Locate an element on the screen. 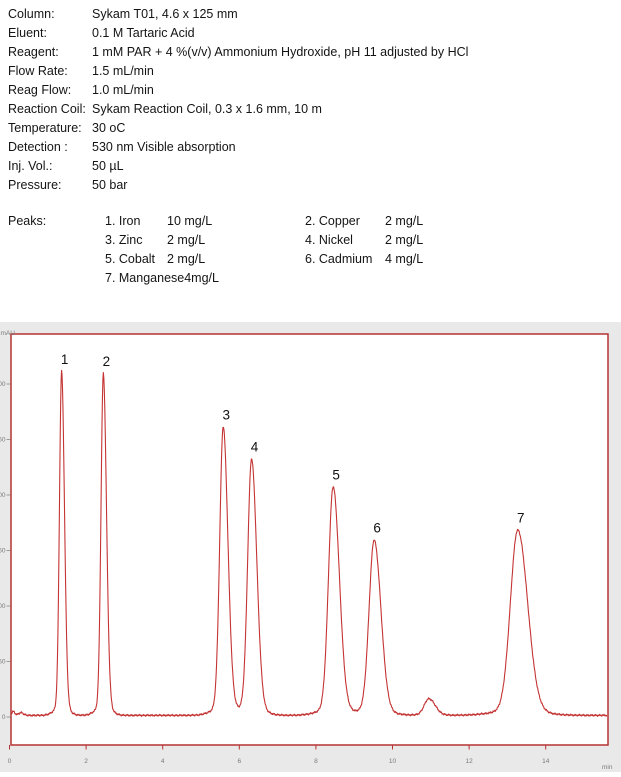  param-label: Pressure: is located at coordinates (35, 185).